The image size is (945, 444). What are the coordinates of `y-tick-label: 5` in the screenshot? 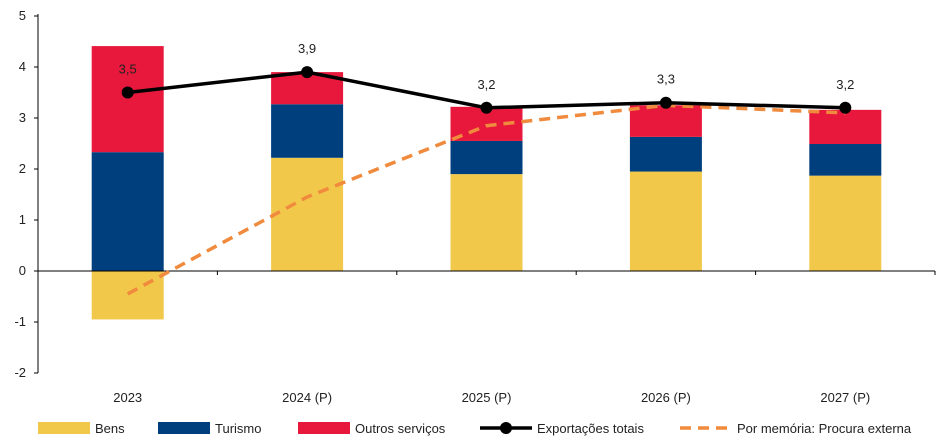 It's located at (22, 15).